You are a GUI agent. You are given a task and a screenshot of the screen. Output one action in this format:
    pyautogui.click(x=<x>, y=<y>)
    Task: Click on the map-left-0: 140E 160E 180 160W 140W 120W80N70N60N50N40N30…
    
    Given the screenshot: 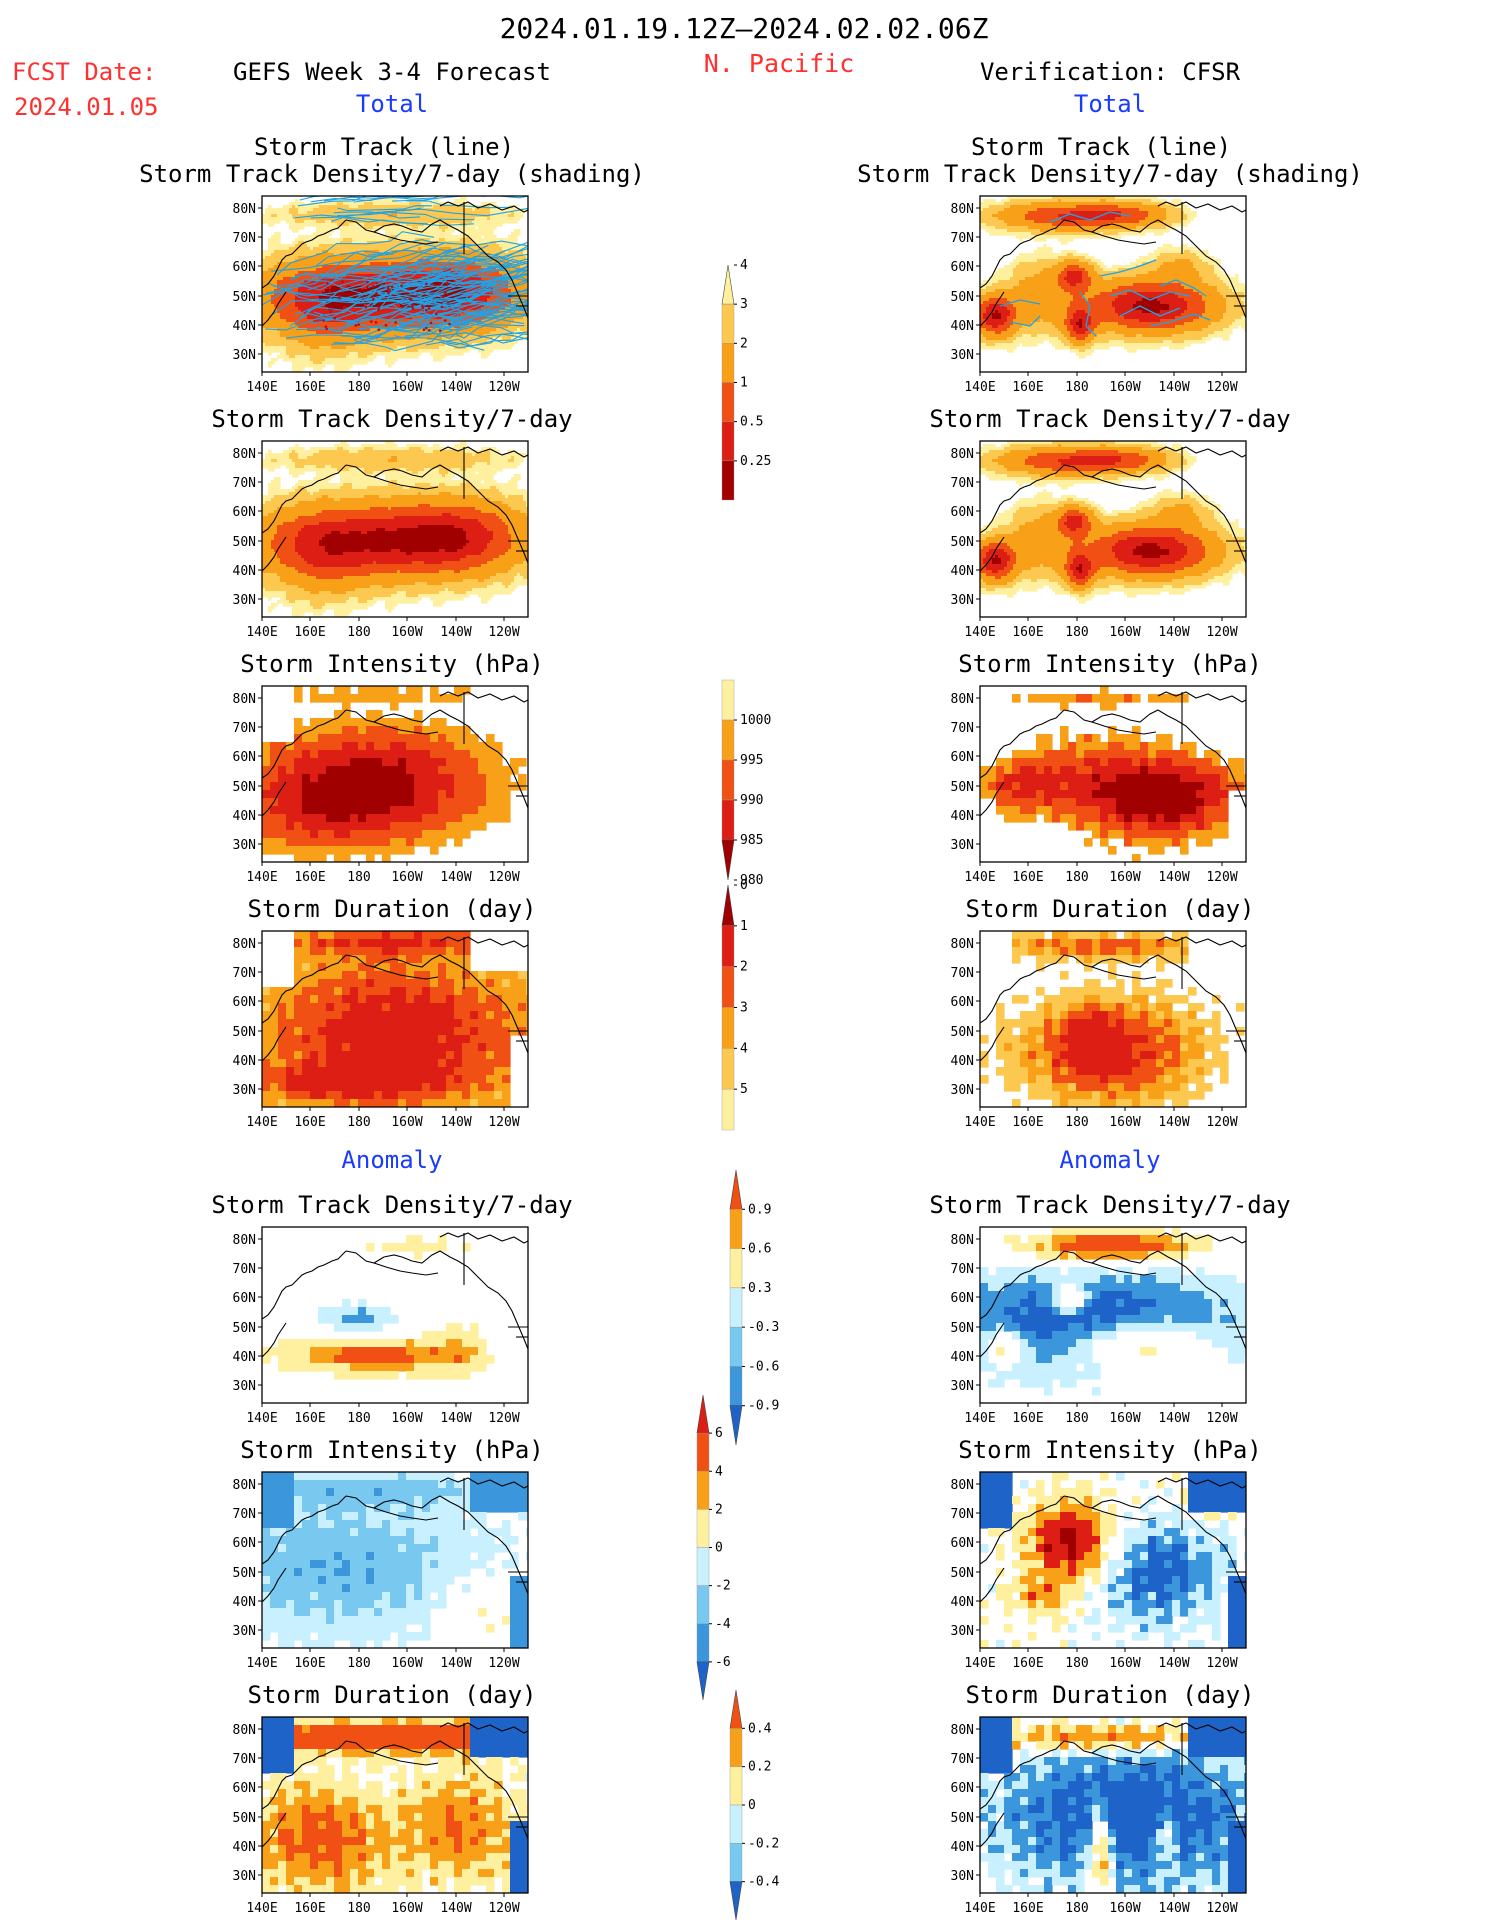 What is the action you would take?
    pyautogui.click(x=381, y=295)
    